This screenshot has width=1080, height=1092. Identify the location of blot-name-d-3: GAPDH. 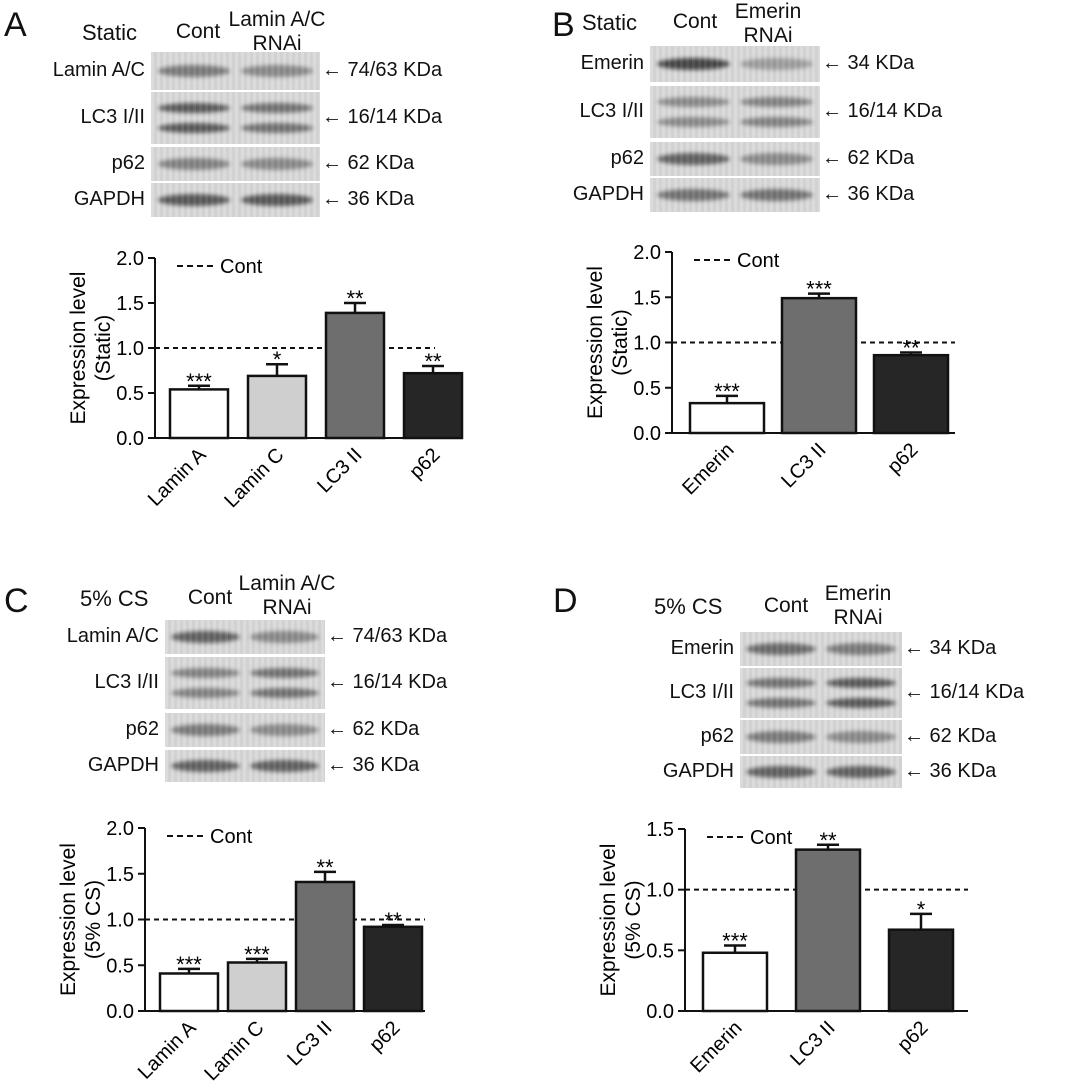
(698, 771).